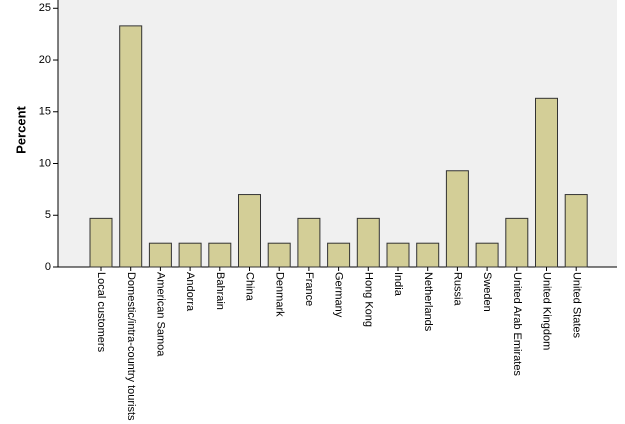 The image size is (625, 424). Describe the element at coordinates (517, 324) in the screenshot. I see `x-tick-label: United Arab Emirates` at that location.